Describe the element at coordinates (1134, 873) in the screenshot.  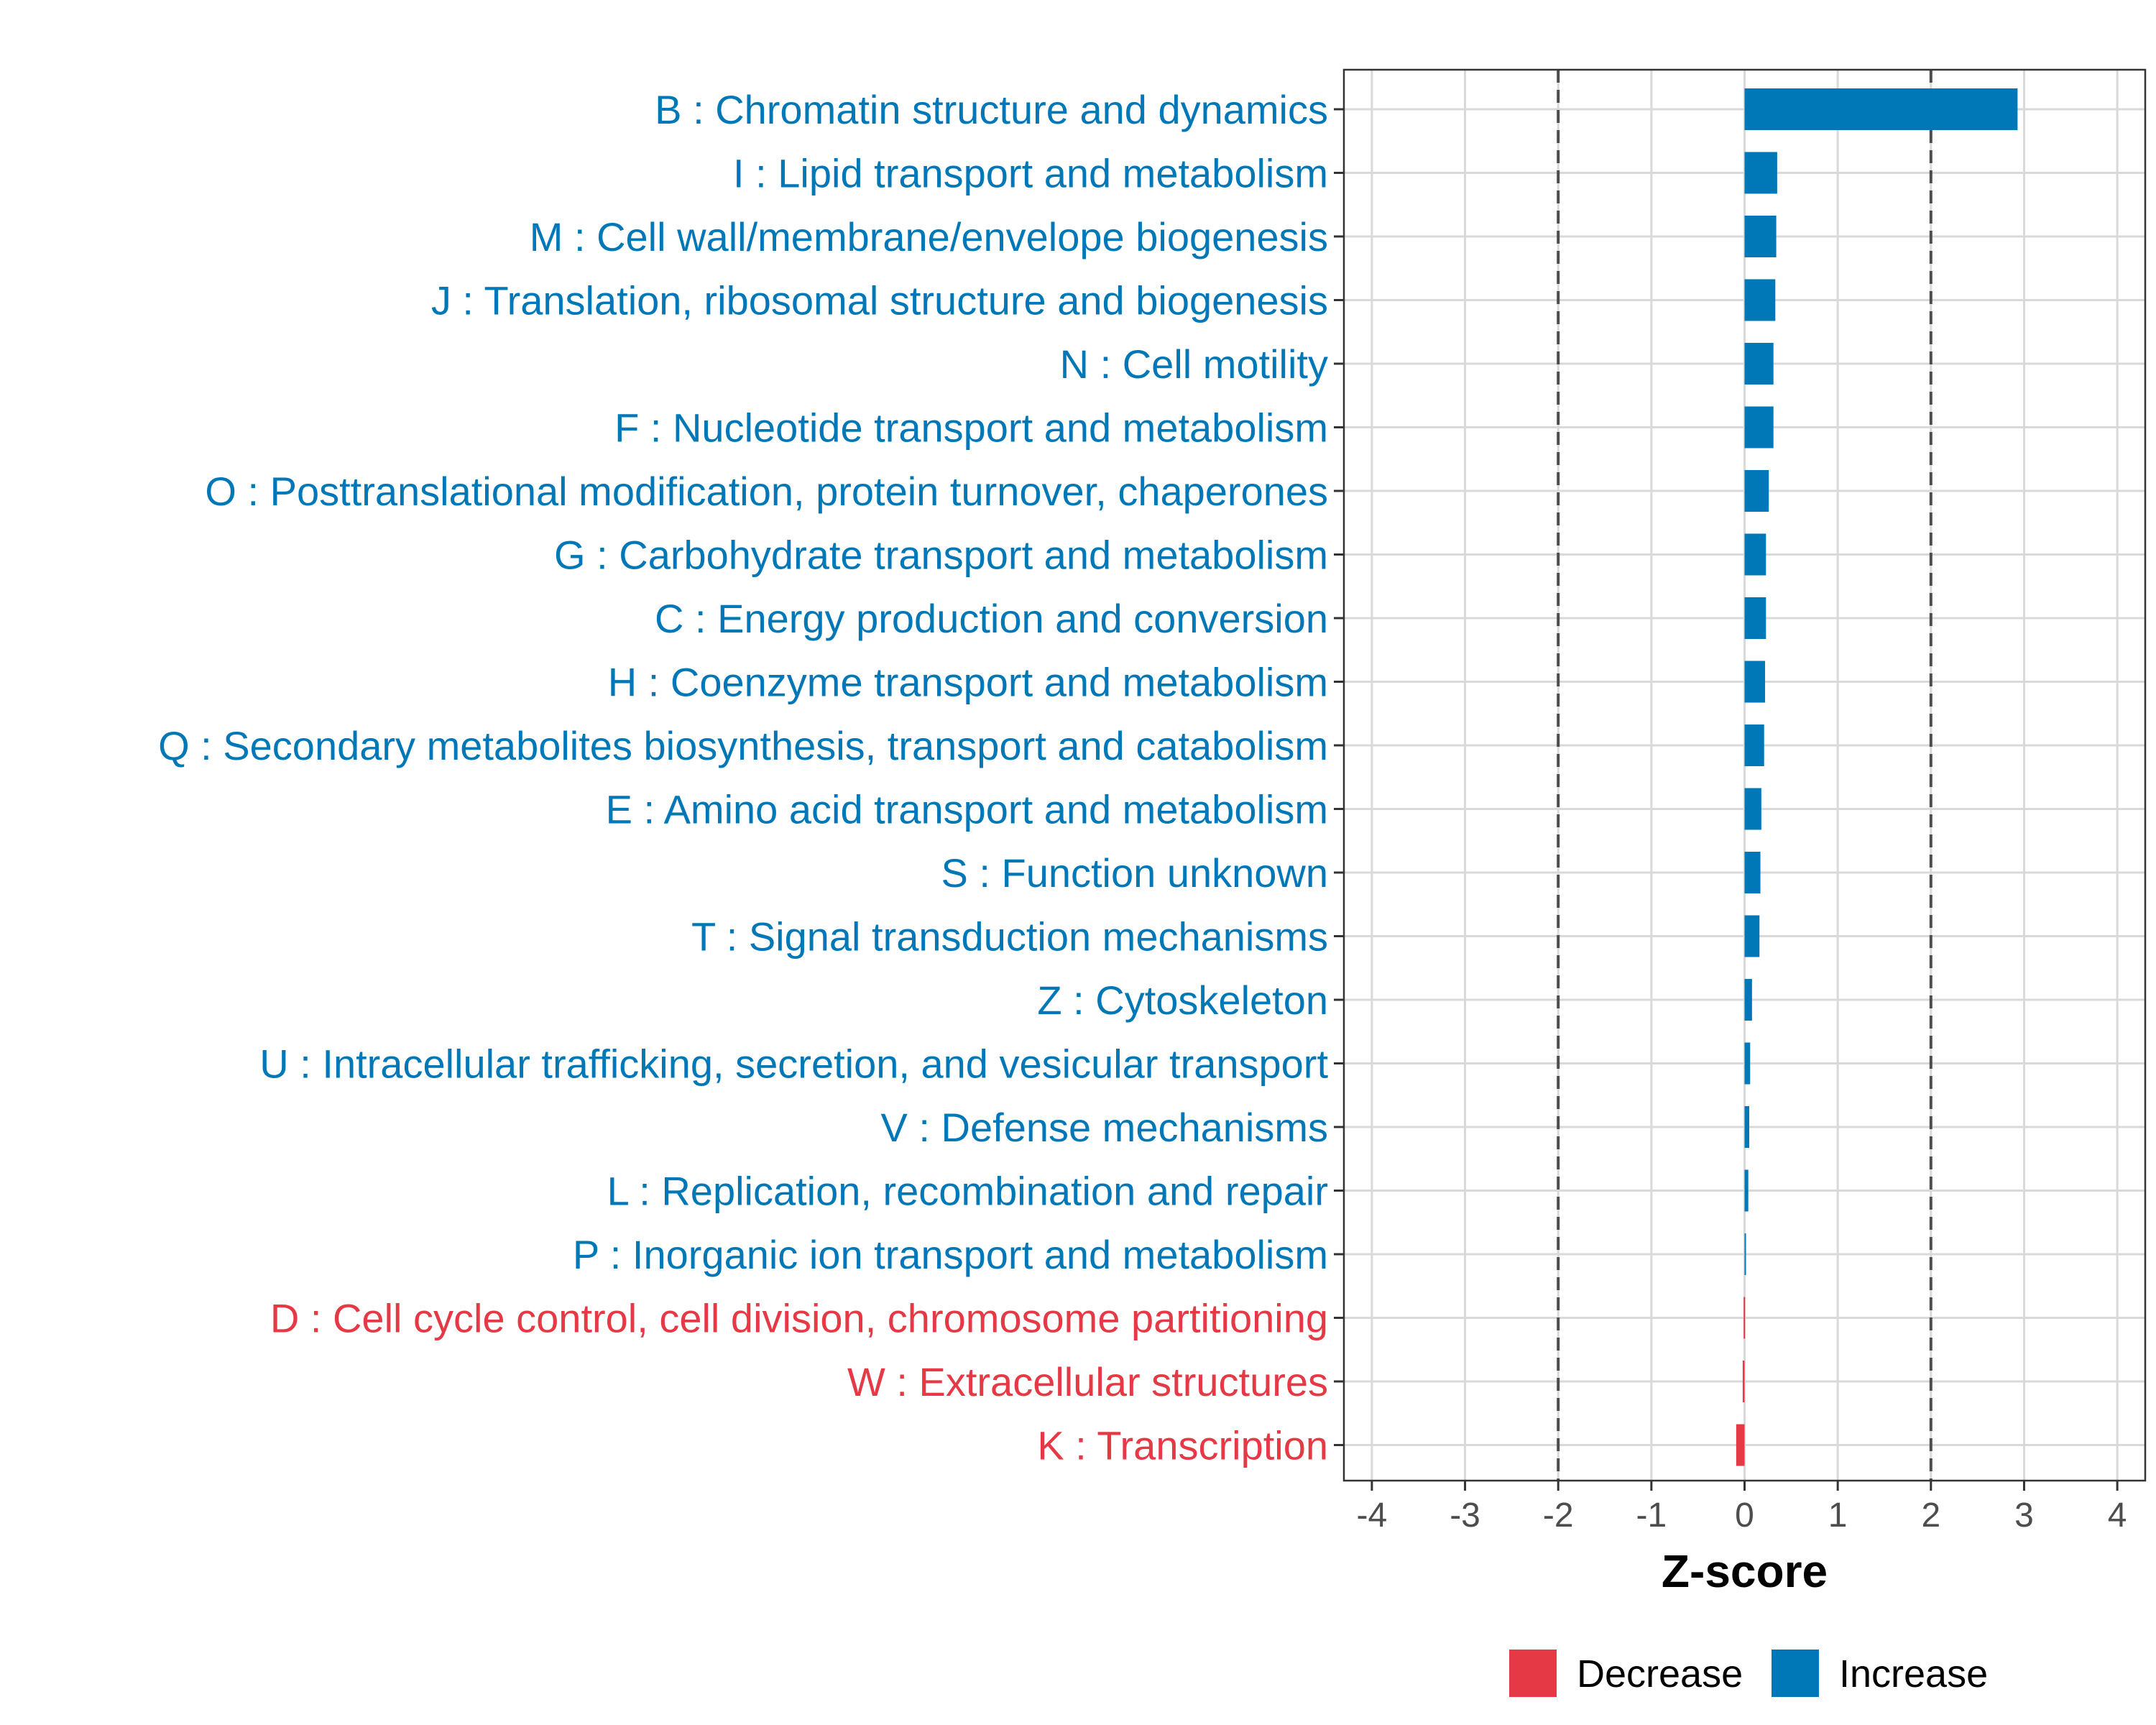
I see `category-label: S : Function unknown` at that location.